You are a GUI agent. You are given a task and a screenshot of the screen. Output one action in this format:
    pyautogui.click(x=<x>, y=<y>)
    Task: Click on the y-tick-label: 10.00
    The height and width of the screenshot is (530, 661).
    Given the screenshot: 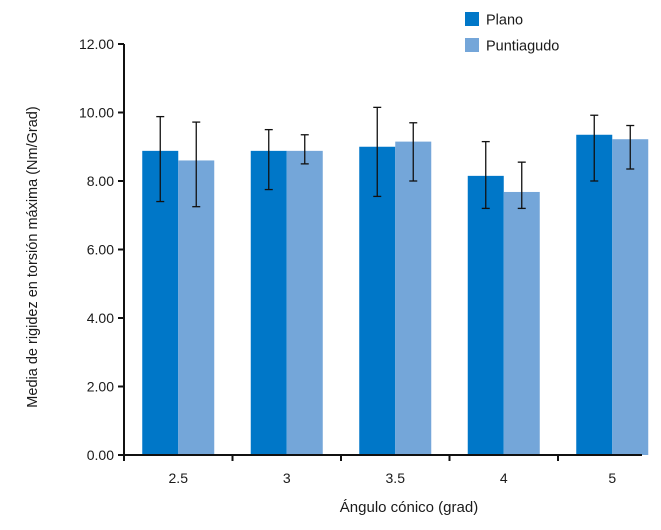 What is the action you would take?
    pyautogui.click(x=96, y=113)
    